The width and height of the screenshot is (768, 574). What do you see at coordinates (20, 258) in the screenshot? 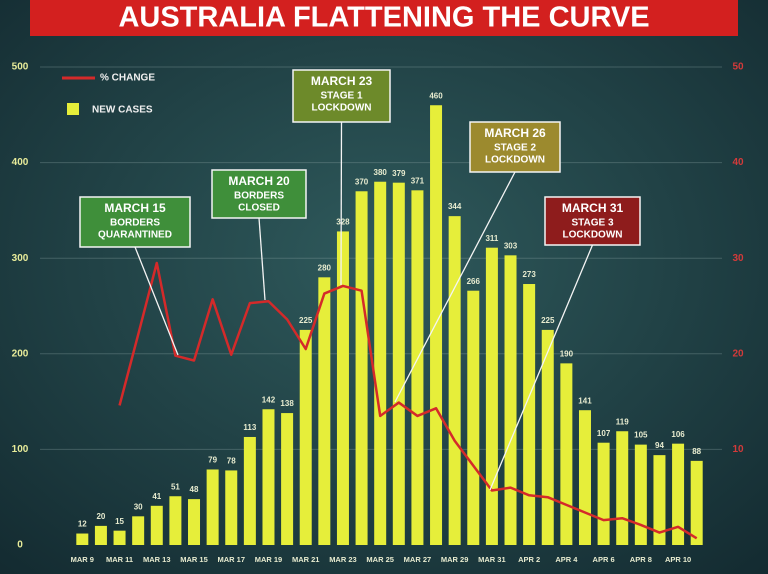
I see `y-tick-label: 300` at bounding box center [20, 258].